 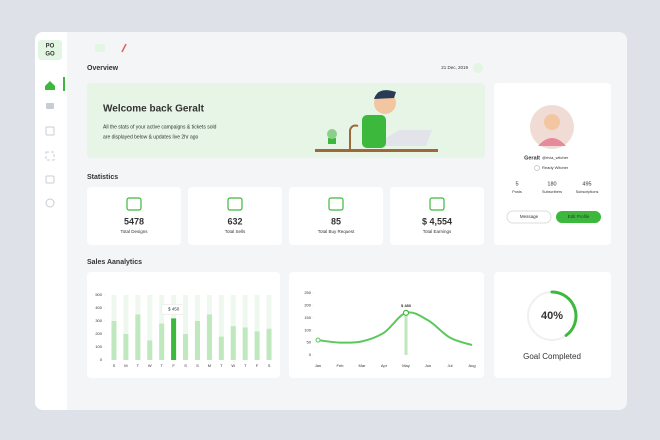 I want to click on y-tick-label: 50, so click(x=309, y=342).